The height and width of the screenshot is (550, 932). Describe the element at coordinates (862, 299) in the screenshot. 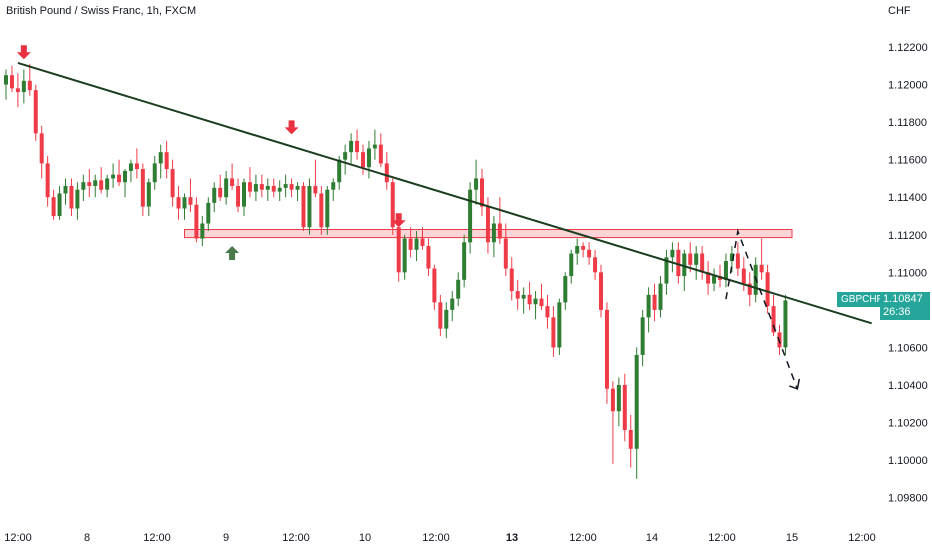

I see `symbol-tag: GBPCHF` at that location.